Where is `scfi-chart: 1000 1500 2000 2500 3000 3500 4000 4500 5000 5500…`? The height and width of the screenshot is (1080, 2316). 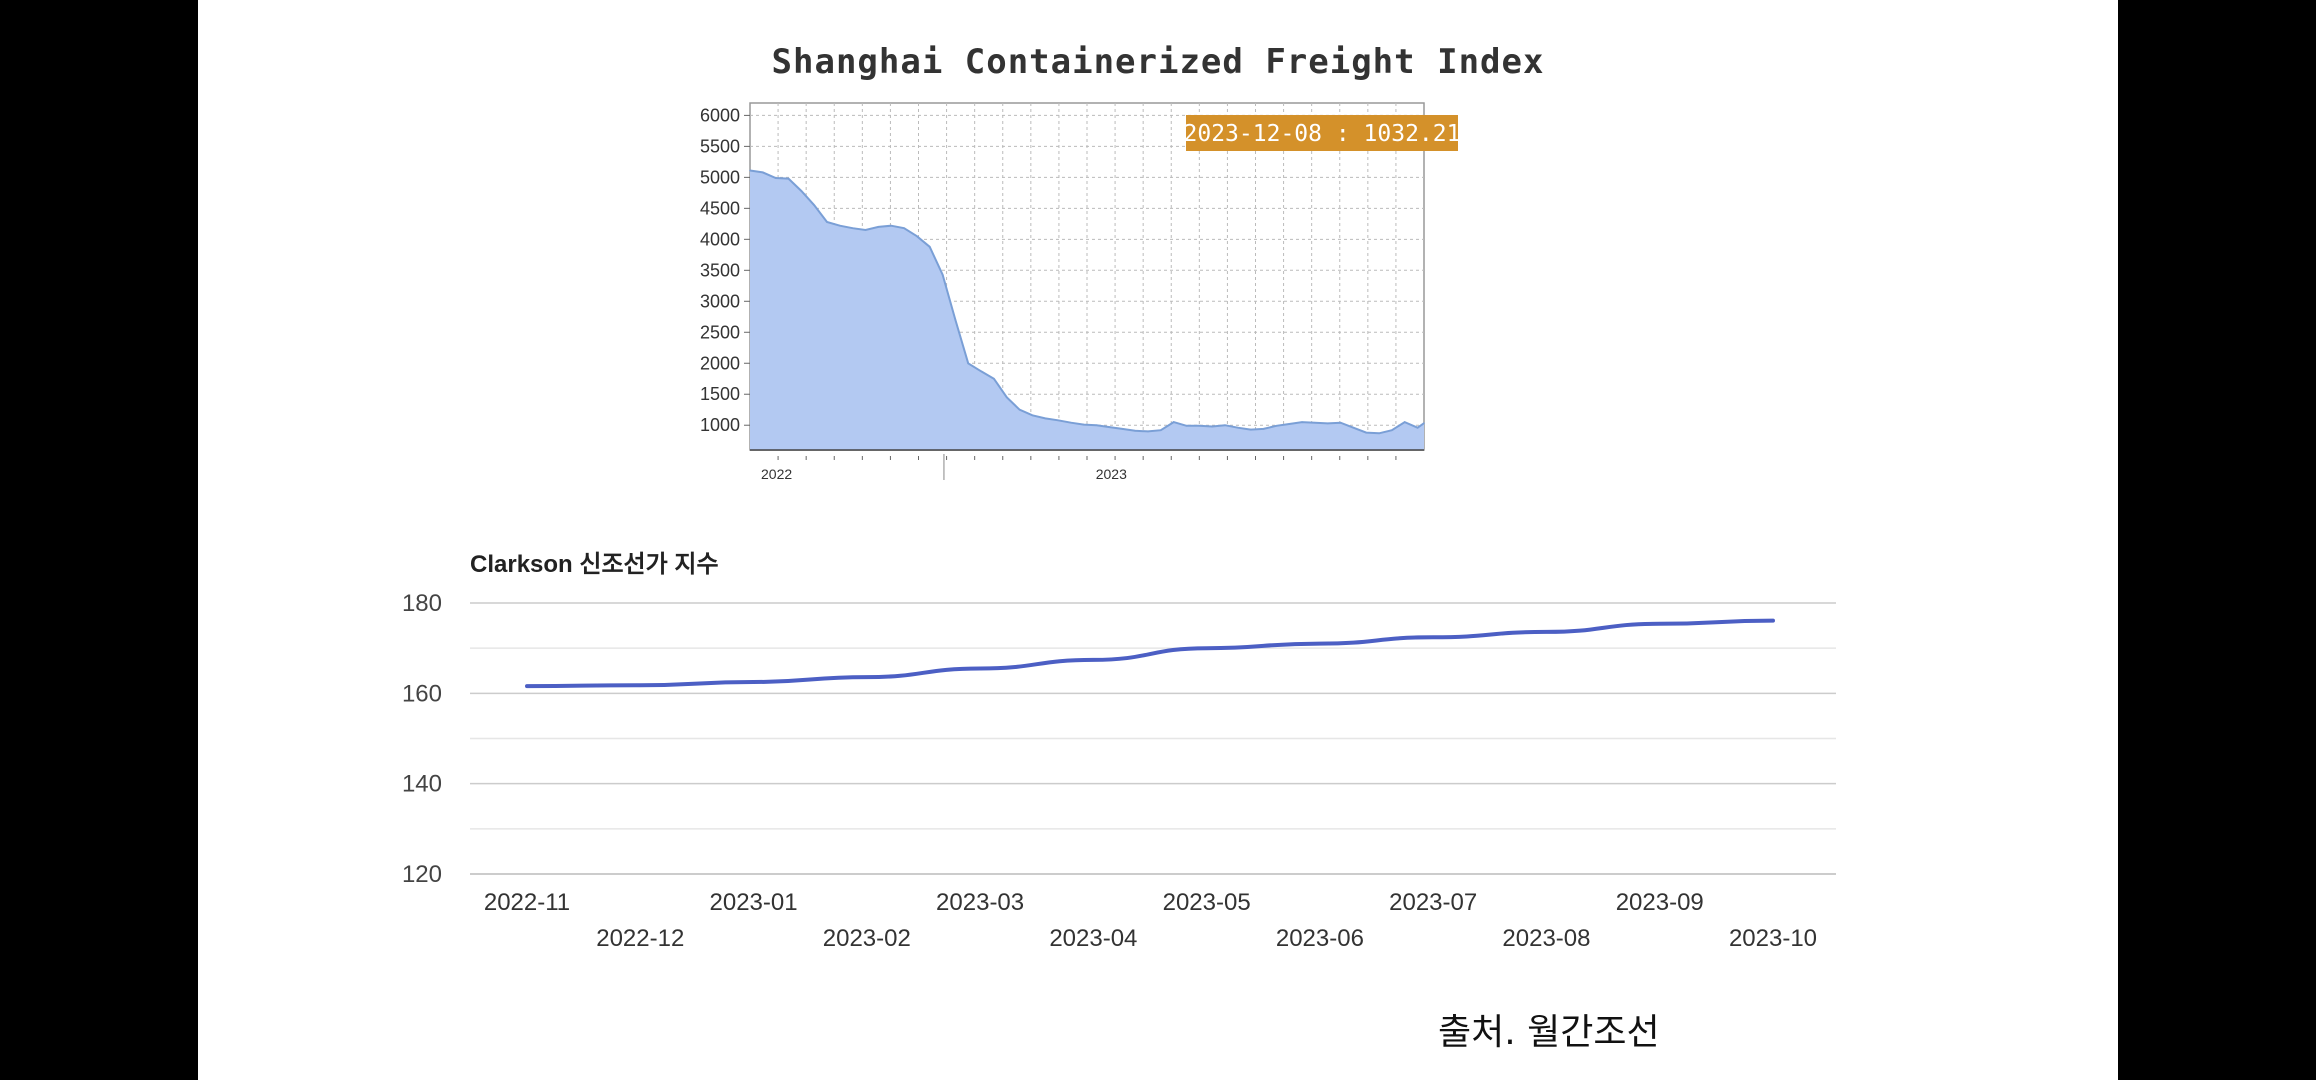 scfi-chart: 1000 1500 2000 2500 3000 3500 4000 4500 5000 5500… is located at coordinates (1080, 292).